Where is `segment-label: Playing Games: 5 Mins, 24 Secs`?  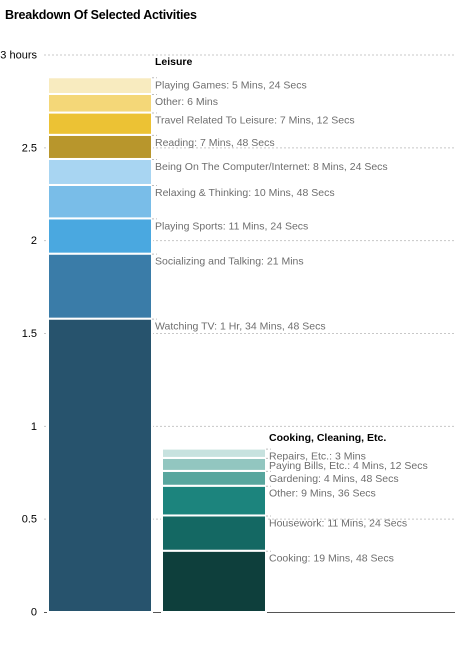 segment-label: Playing Games: 5 Mins, 24 Secs is located at coordinates (231, 85).